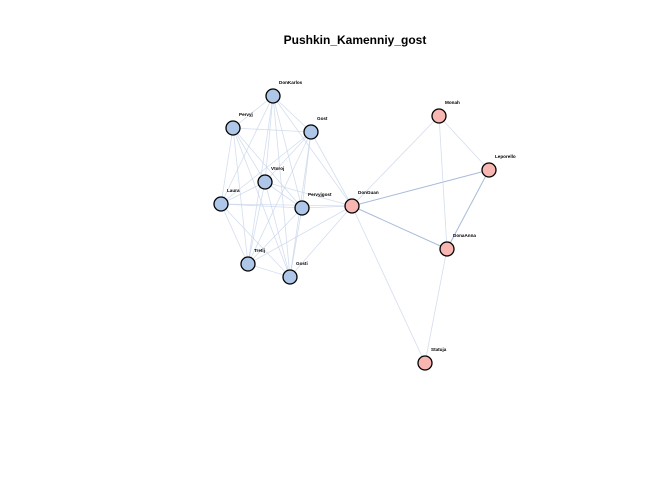 The width and height of the screenshot is (672, 480). I want to click on node-label: Monah, so click(452, 102).